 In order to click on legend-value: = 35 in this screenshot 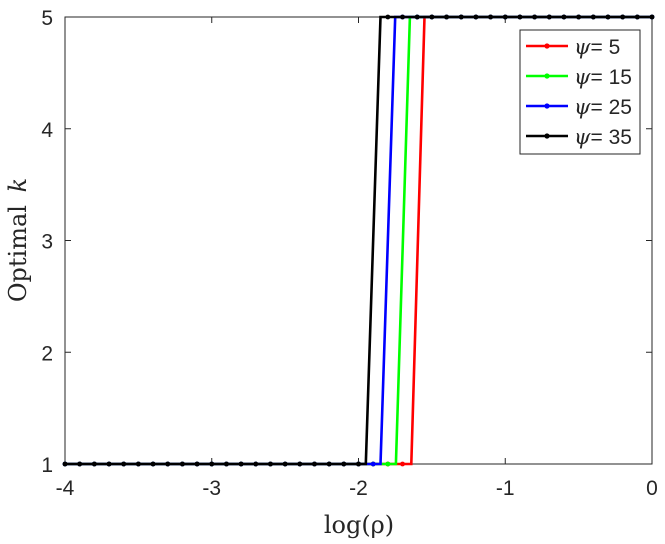, I will do `click(610, 137)`.